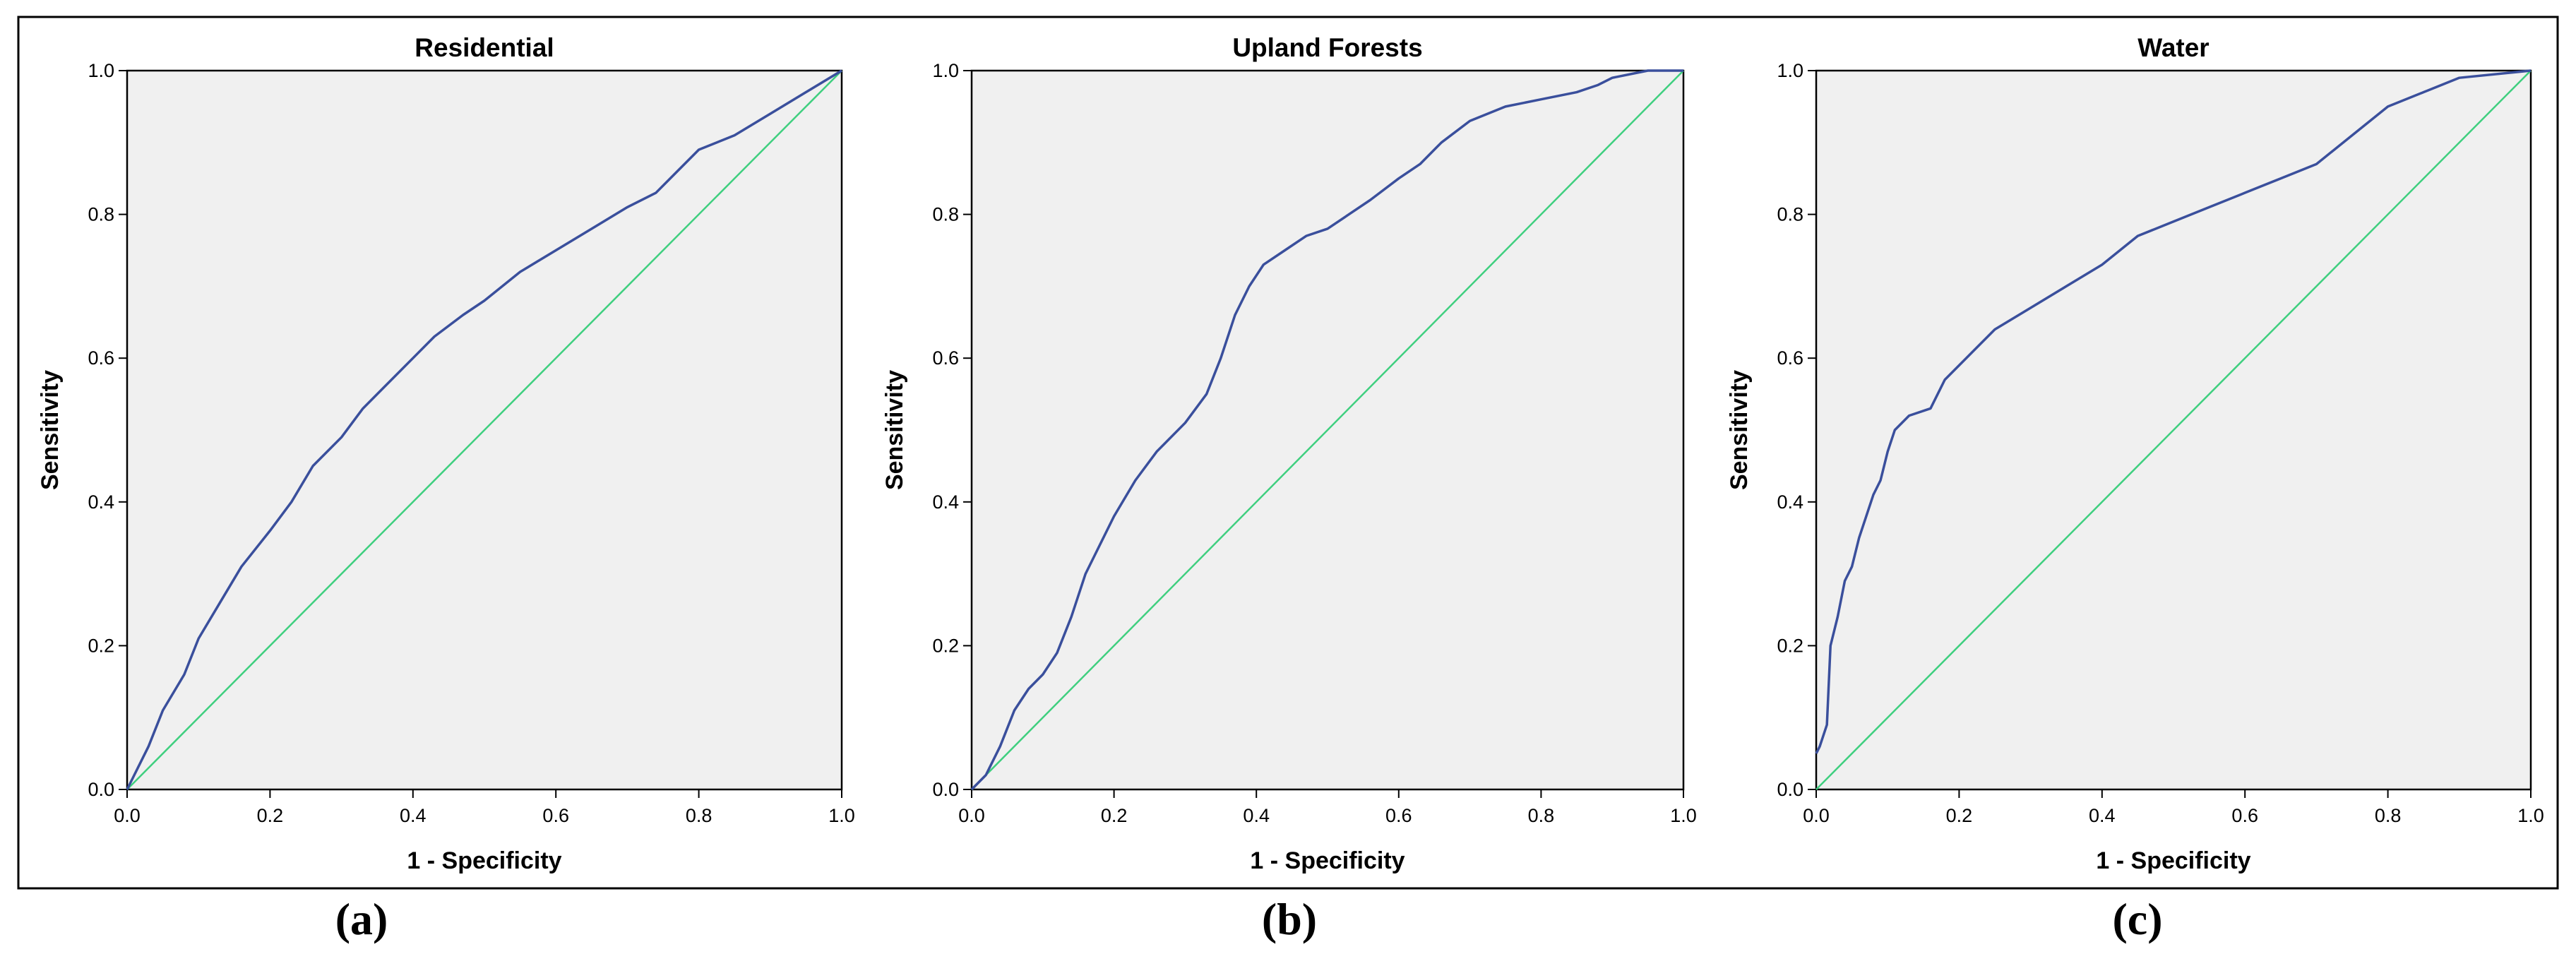 This screenshot has width=2576, height=966. What do you see at coordinates (555, 815) in the screenshot?
I see `chart-0-x-tick-label: 0.6` at bounding box center [555, 815].